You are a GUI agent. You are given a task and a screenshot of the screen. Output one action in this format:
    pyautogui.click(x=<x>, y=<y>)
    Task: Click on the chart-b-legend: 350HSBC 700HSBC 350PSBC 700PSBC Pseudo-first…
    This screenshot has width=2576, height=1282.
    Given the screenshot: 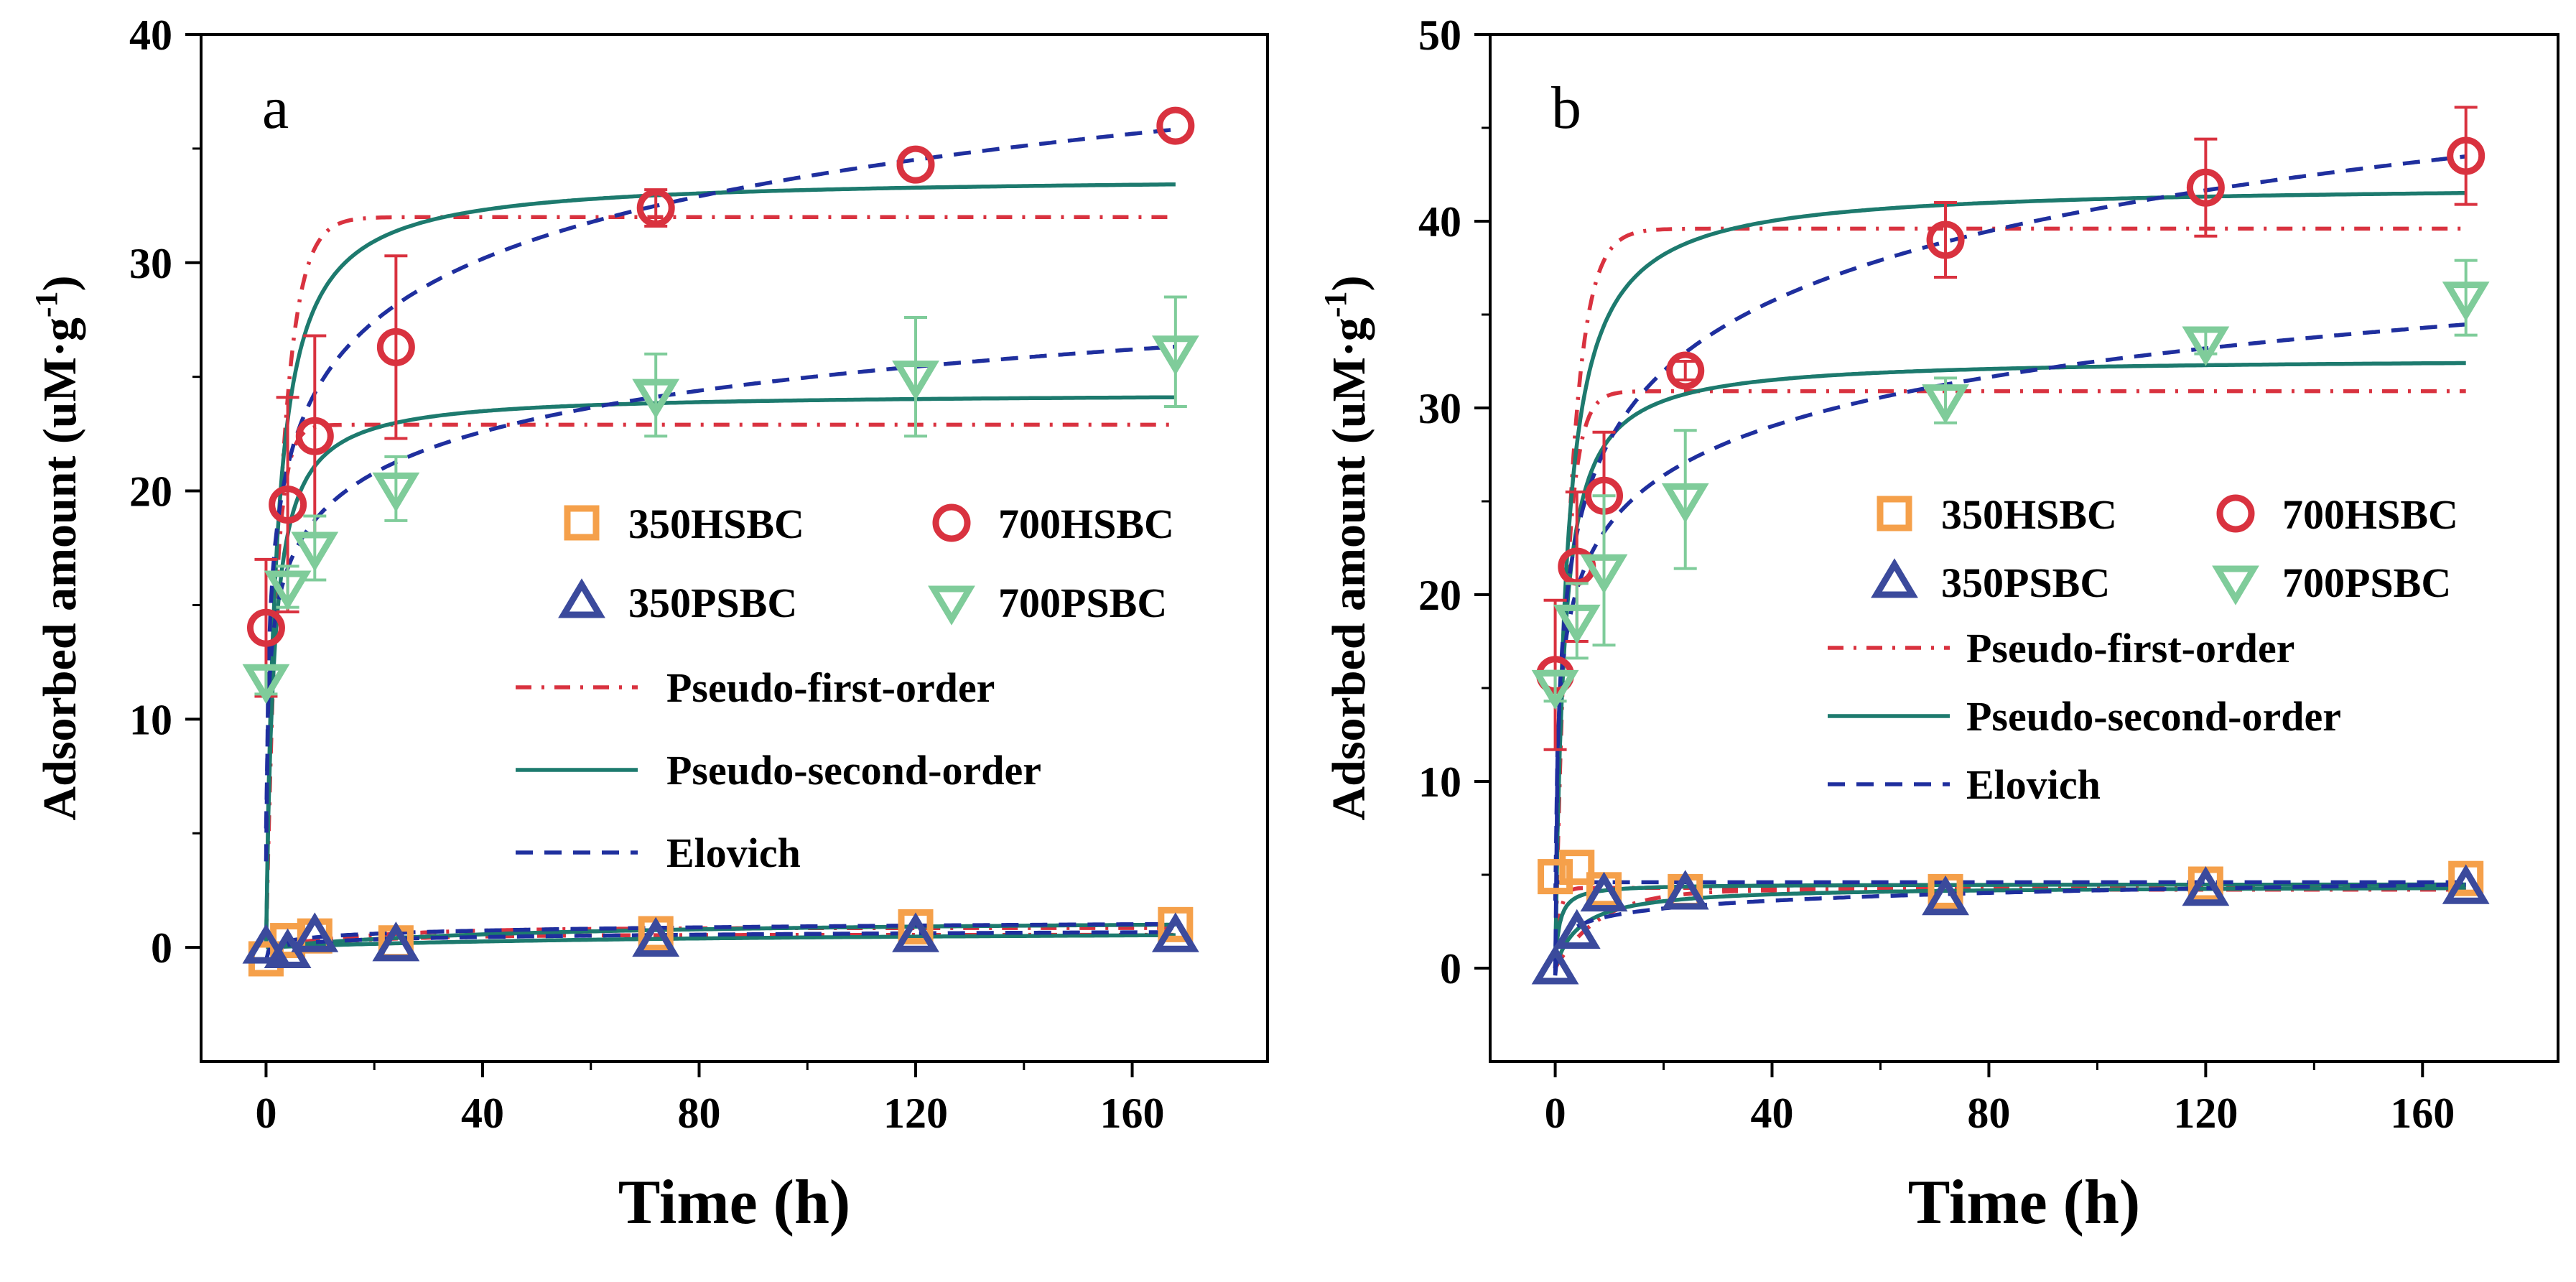 What is the action you would take?
    pyautogui.click(x=2143, y=649)
    